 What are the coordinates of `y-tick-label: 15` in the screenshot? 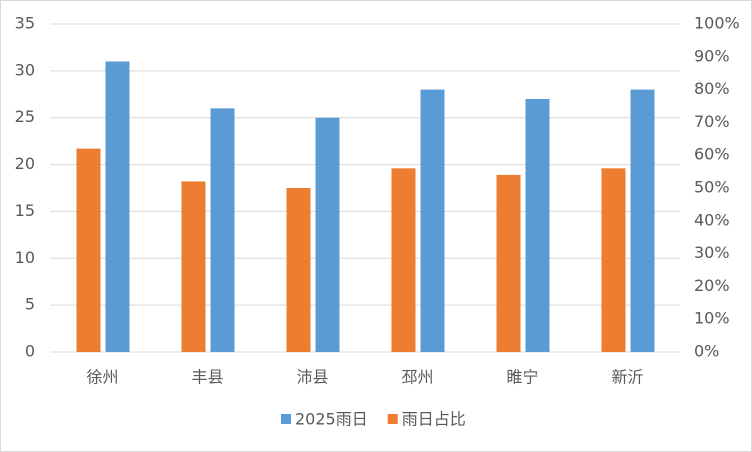 It's located at (25, 210).